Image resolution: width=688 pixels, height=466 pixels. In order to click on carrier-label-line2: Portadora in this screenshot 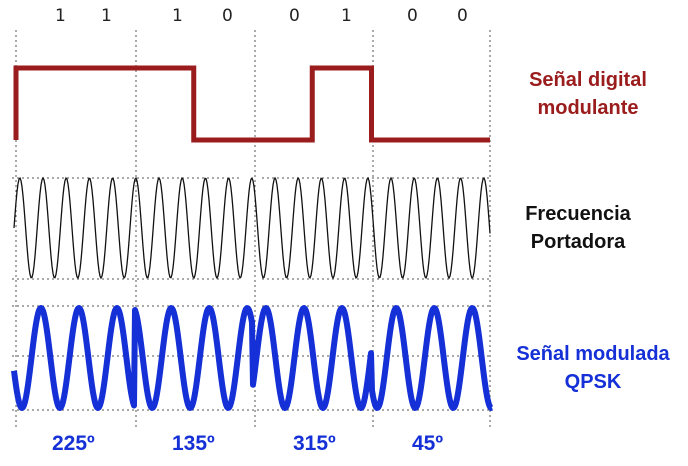, I will do `click(578, 242)`.